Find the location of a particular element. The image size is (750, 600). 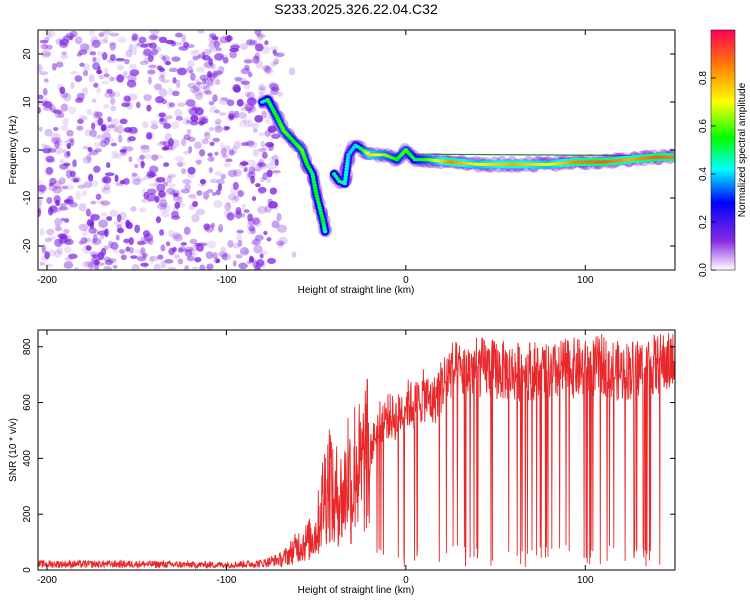

y-tick-label: 200 is located at coordinates (27, 513).